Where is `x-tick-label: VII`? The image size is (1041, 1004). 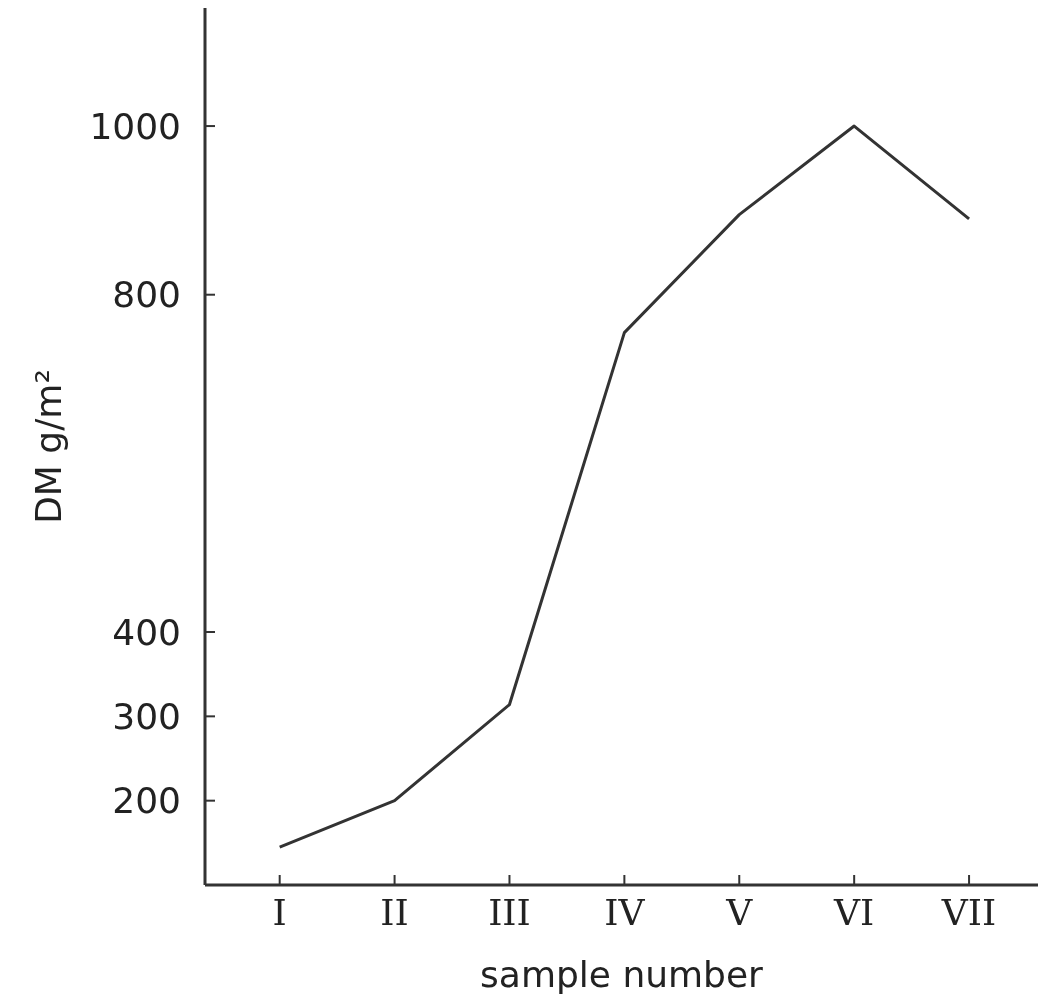 x-tick-label: VII is located at coordinates (968, 912).